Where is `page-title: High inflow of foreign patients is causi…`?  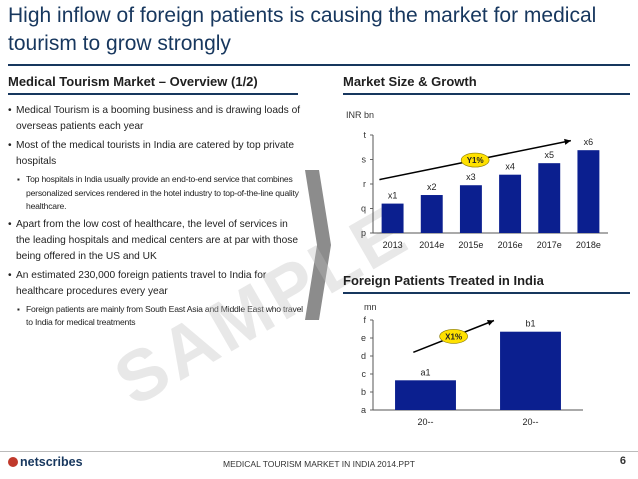
page-title: High inflow of foreign patients is causi… is located at coordinates (302, 29).